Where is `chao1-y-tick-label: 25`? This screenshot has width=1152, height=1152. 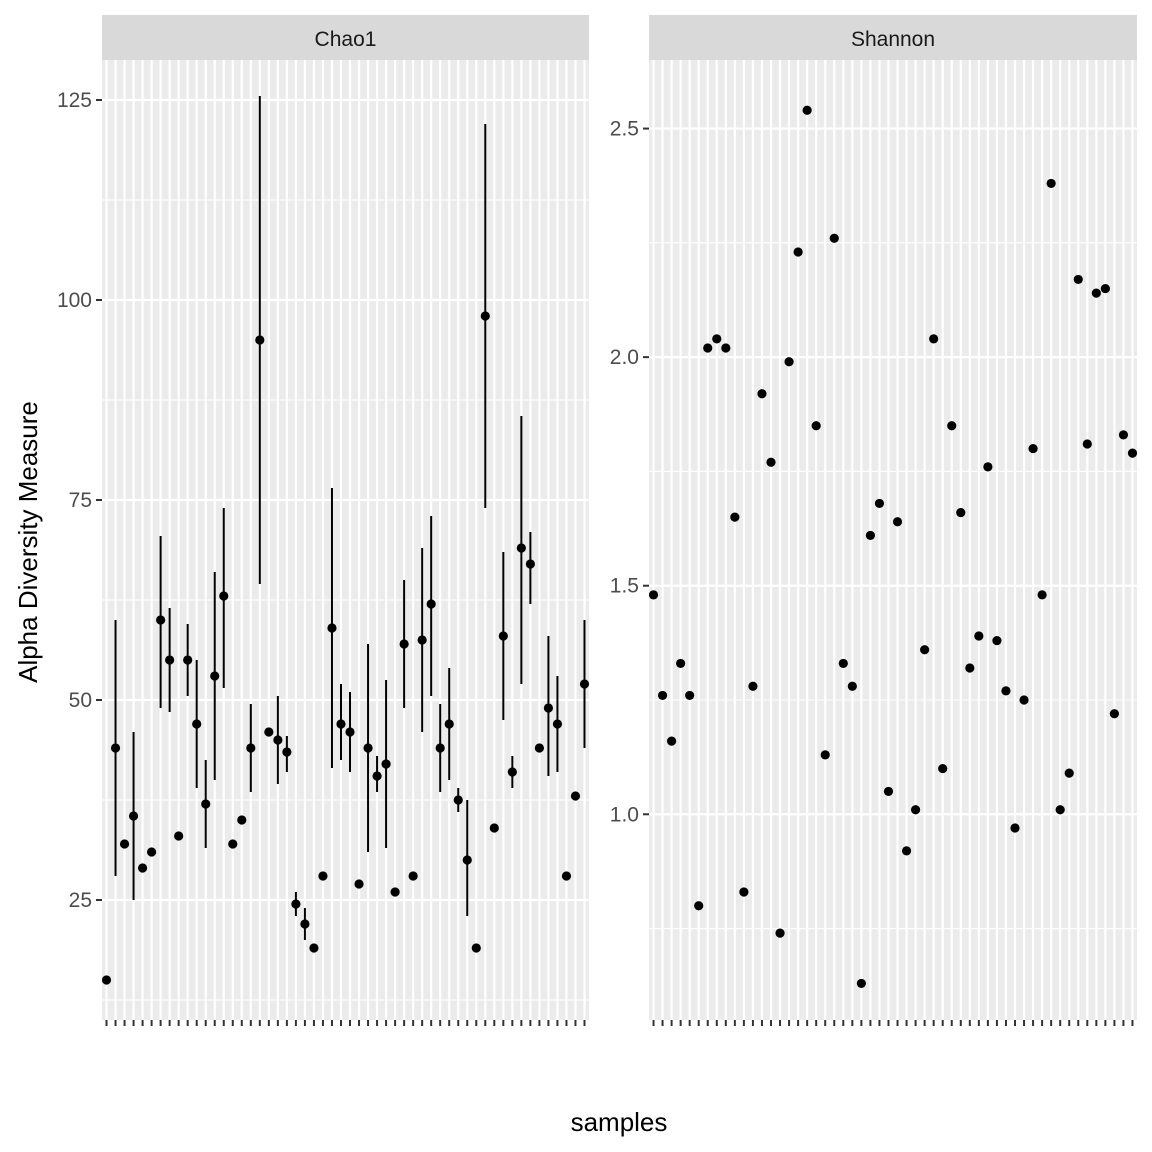 chao1-y-tick-label: 25 is located at coordinates (80, 900).